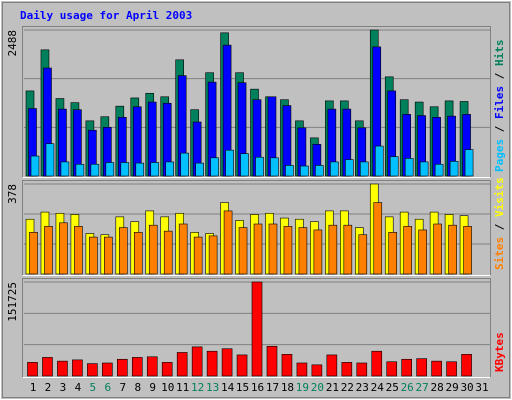  What do you see at coordinates (499, 197) in the screenshot?
I see `legend-entry: Visits` at bounding box center [499, 197].